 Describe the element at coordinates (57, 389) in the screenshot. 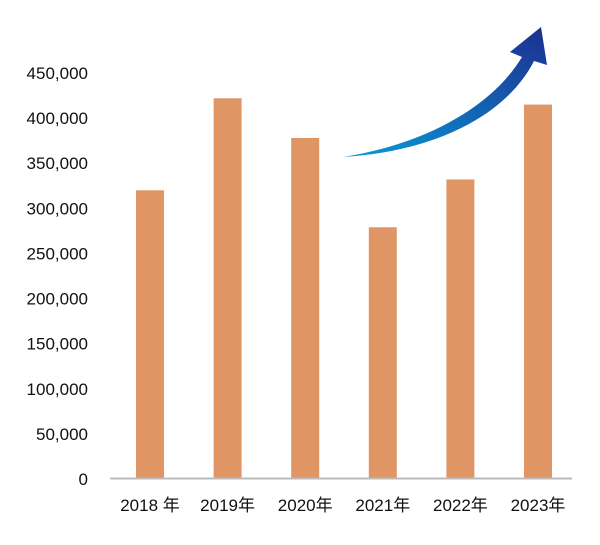

I see `y-tick-label: 100,000` at that location.